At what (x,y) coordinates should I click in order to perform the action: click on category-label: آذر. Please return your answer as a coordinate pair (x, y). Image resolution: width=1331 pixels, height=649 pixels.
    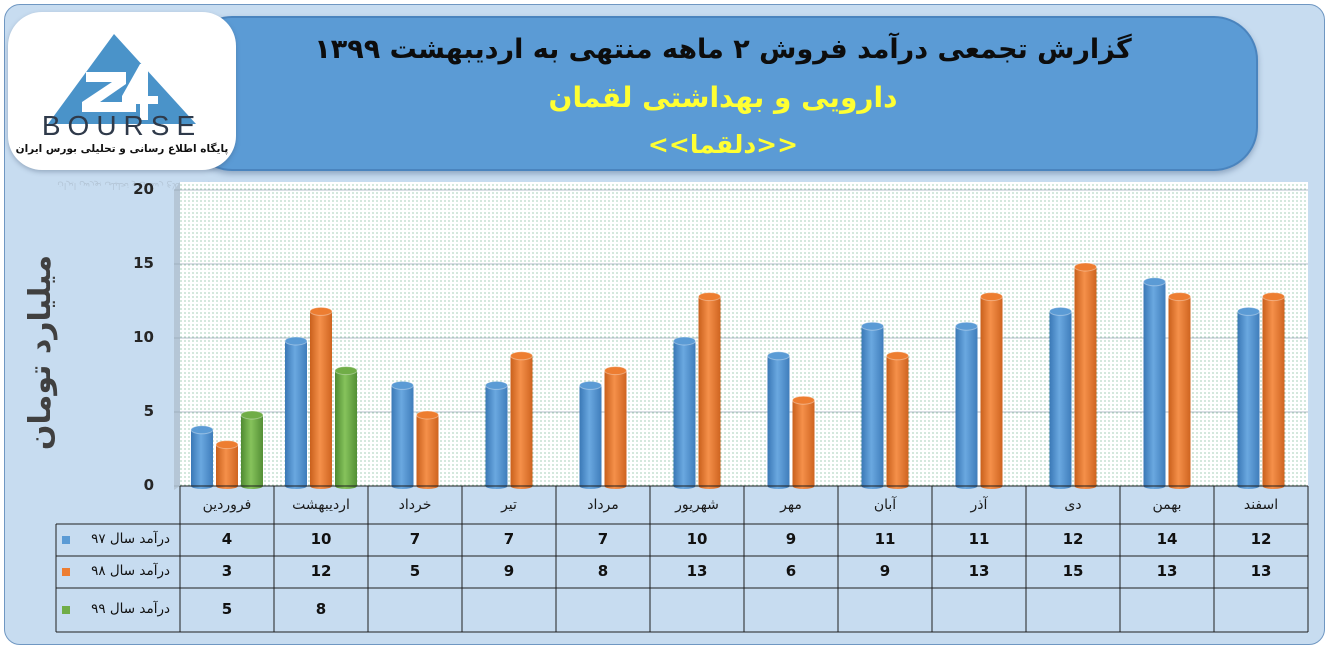
    Looking at the image, I should click on (979, 505).